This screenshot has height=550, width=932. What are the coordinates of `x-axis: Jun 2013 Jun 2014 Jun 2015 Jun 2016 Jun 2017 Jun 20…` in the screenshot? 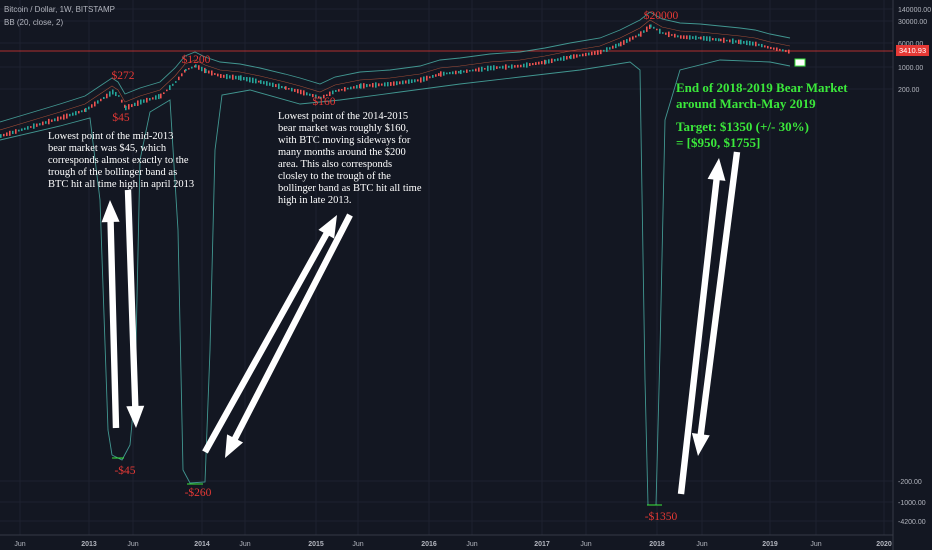 It's located at (453, 544).